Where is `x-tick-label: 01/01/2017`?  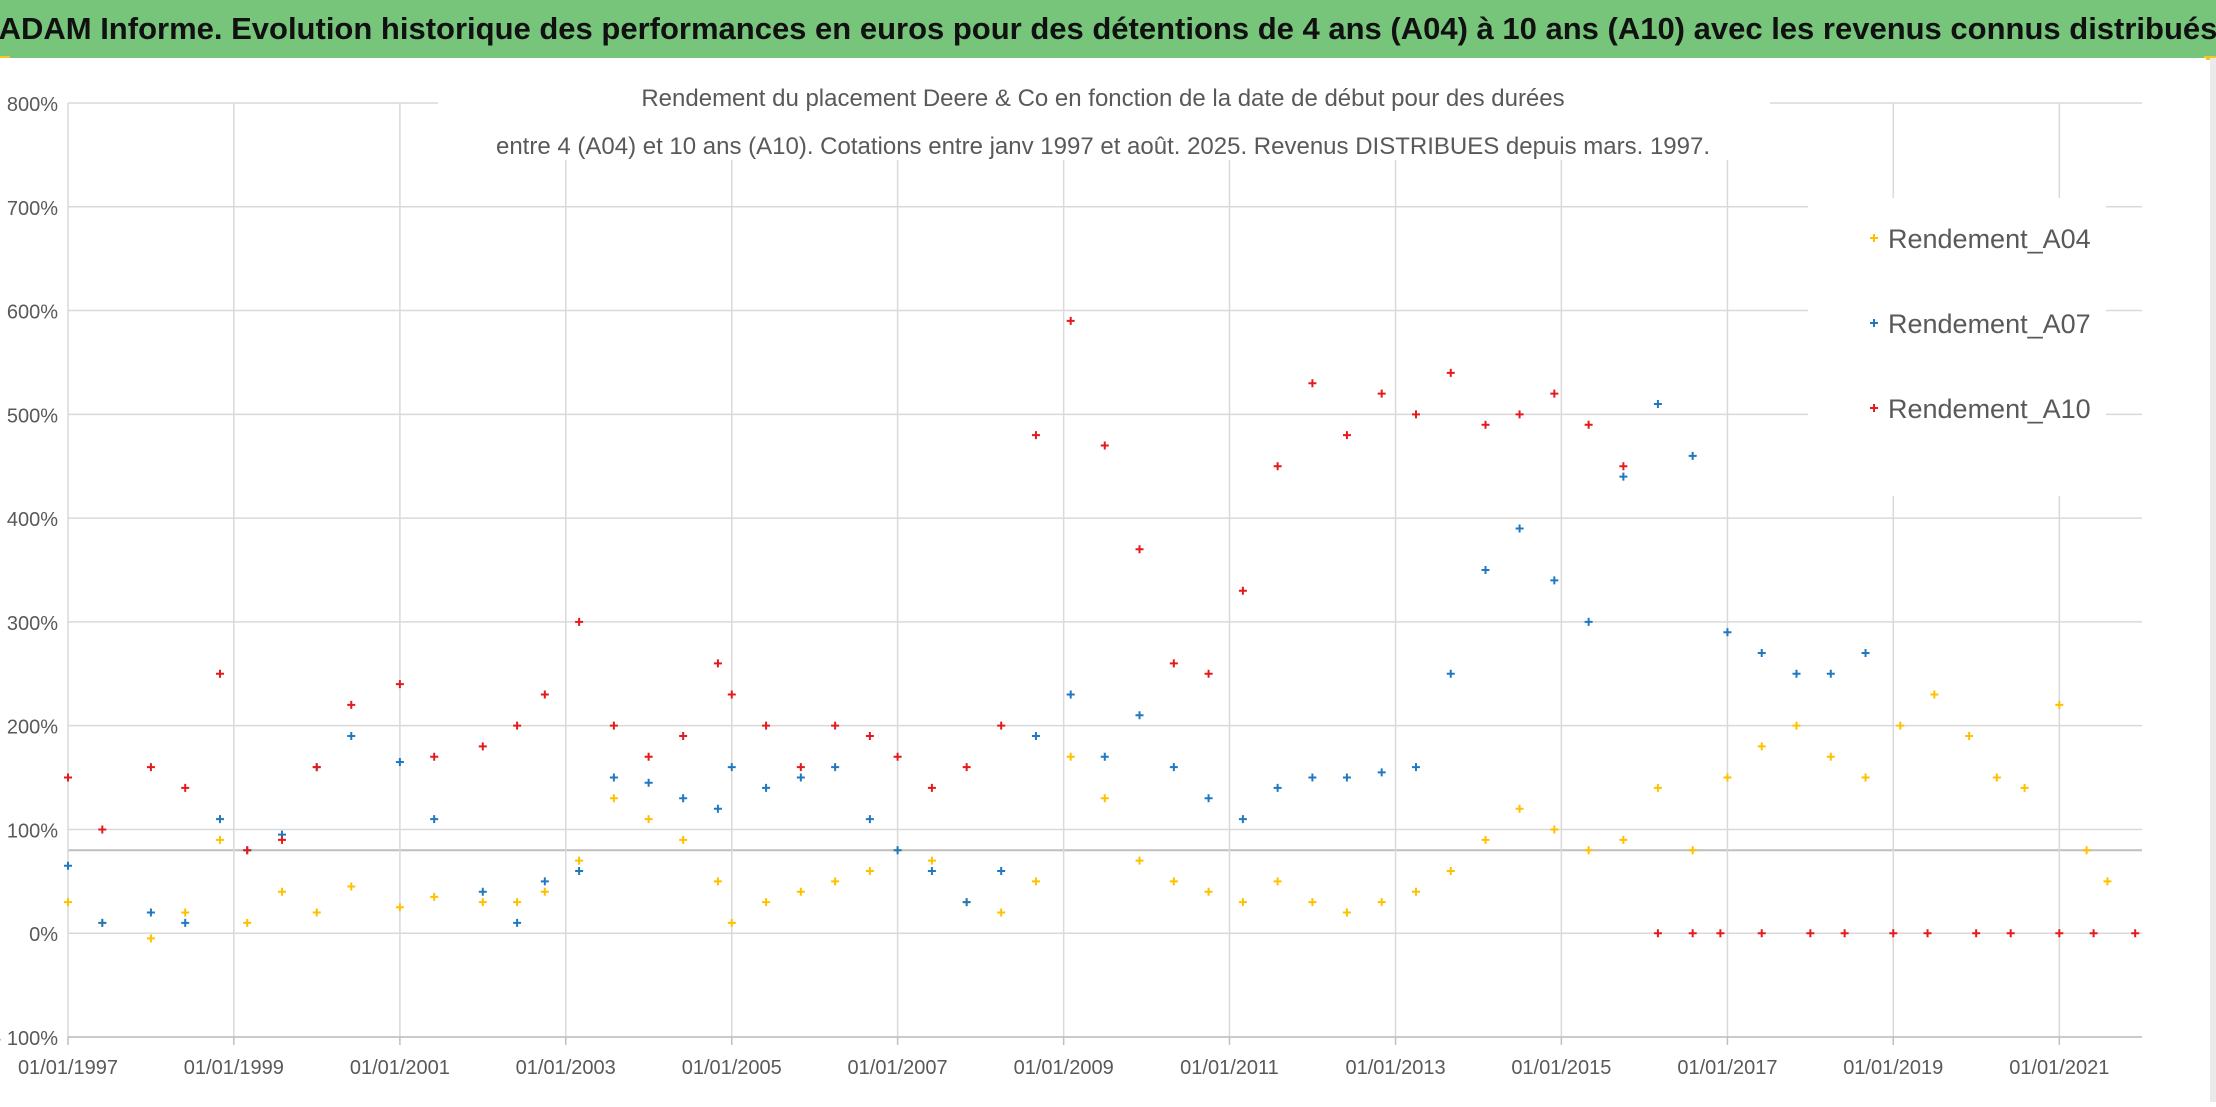
x-tick-label: 01/01/2017 is located at coordinates (1727, 1068).